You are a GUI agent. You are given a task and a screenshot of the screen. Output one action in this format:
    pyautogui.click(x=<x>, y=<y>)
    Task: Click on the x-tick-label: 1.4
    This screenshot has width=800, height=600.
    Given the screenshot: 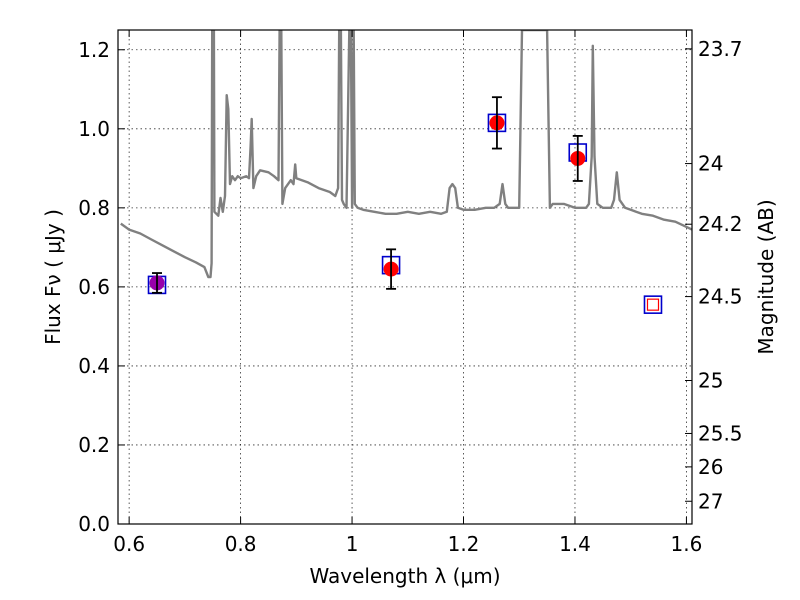 What is the action you would take?
    pyautogui.click(x=575, y=544)
    